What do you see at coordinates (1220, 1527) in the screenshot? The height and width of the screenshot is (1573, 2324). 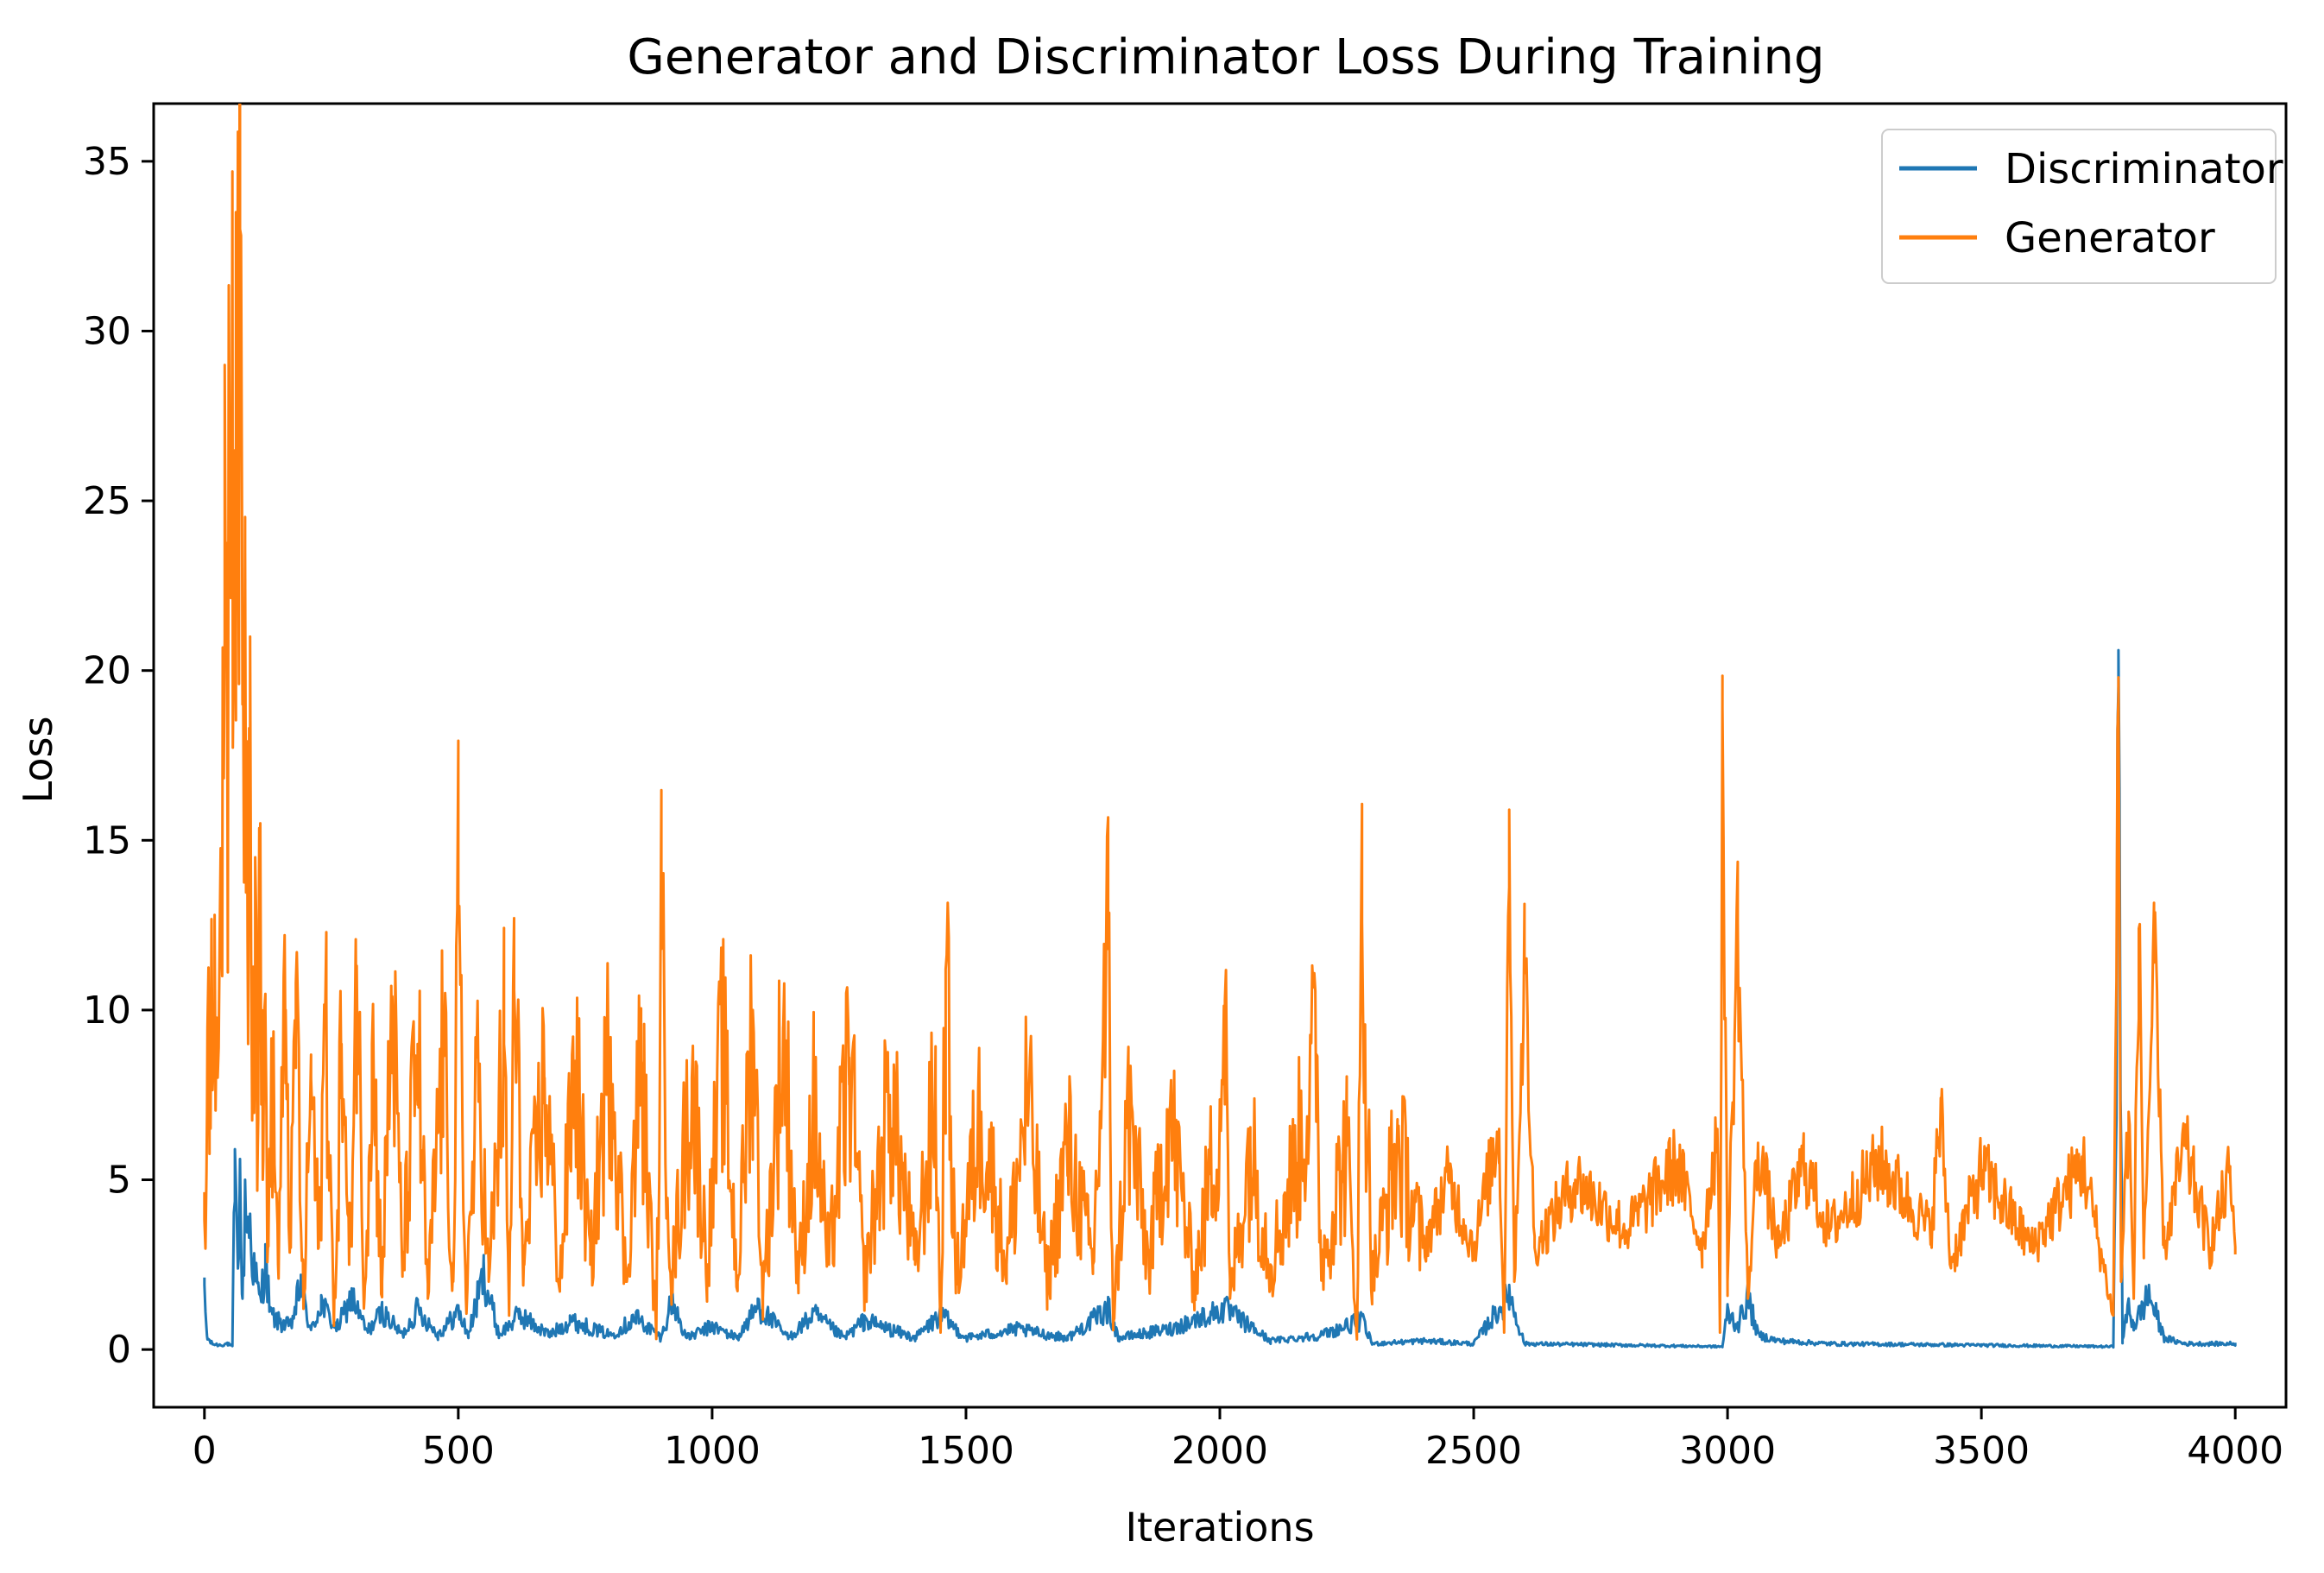 I see `x-axis-label: Iterations` at bounding box center [1220, 1527].